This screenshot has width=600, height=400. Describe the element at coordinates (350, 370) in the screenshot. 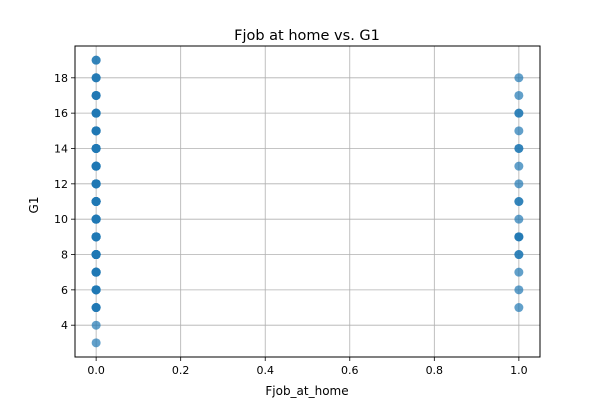

I see `x-tick-label: 0.6` at that location.